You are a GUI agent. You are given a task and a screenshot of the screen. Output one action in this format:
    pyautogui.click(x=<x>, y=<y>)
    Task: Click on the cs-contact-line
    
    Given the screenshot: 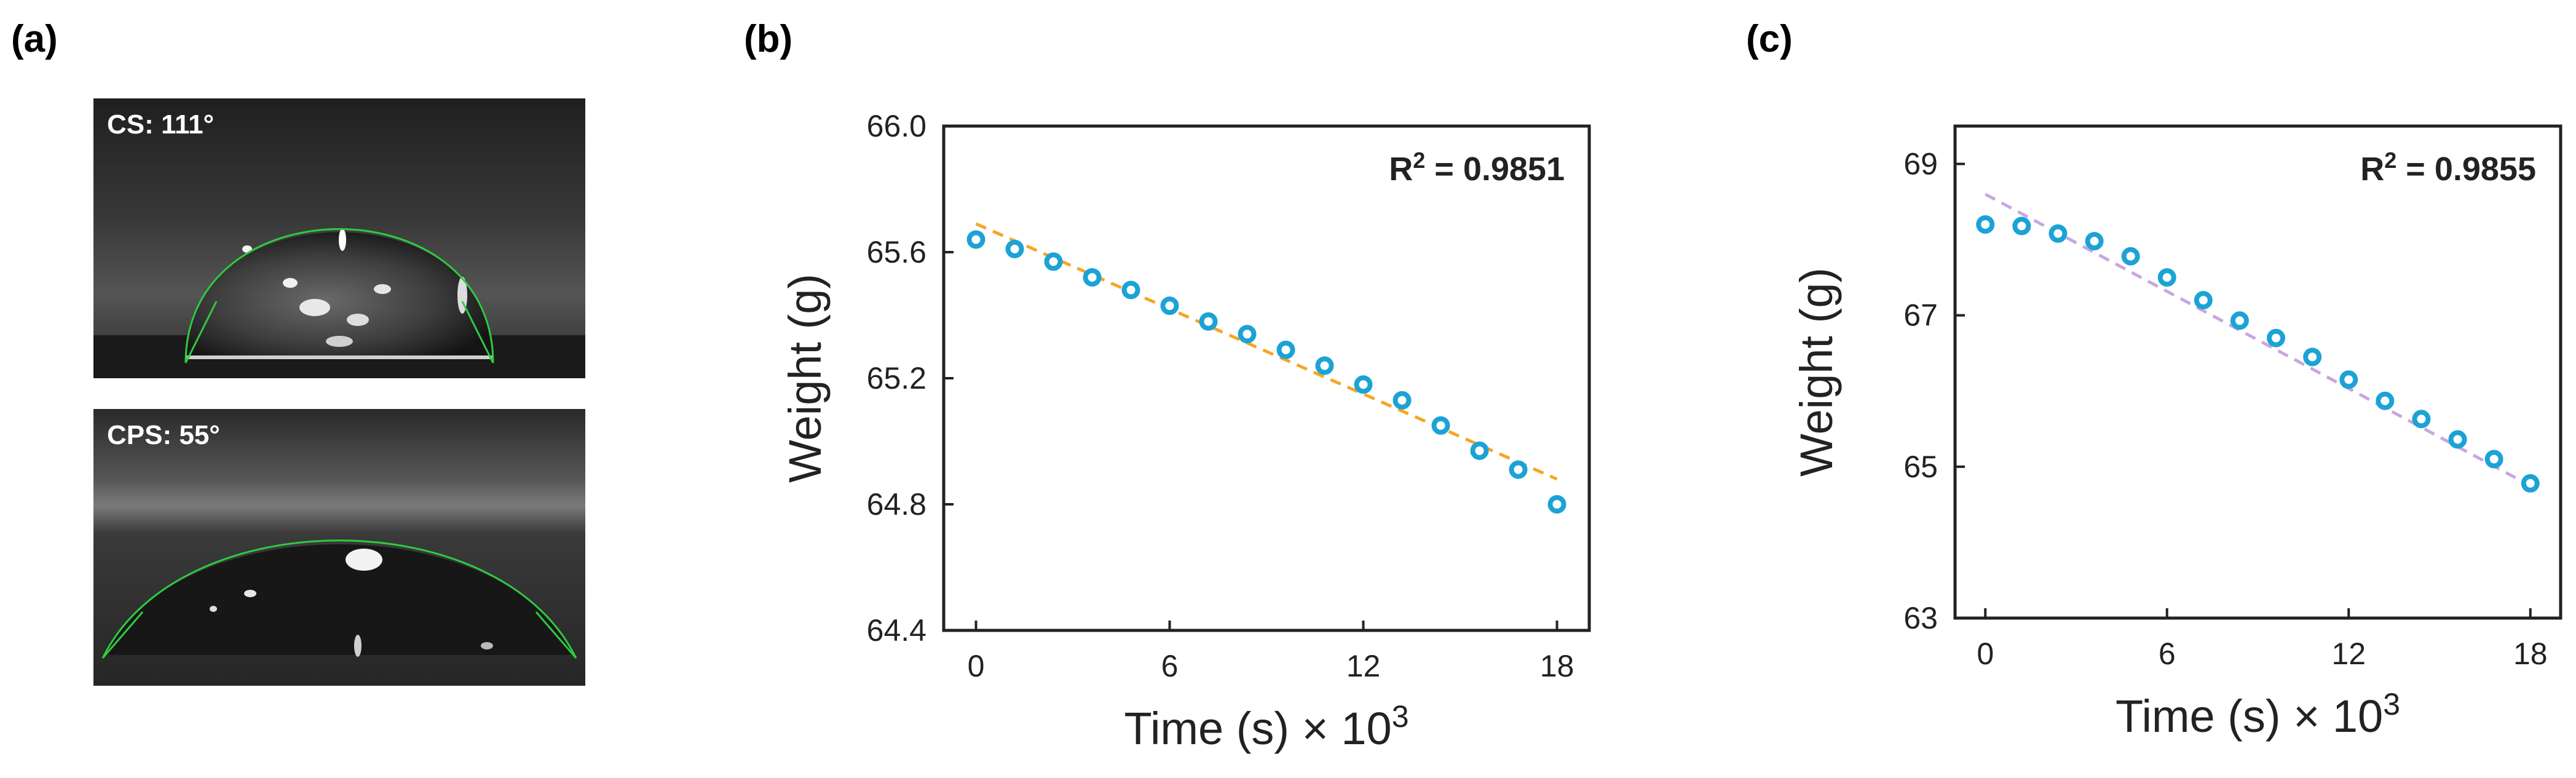 What is the action you would take?
    pyautogui.click(x=339, y=295)
    